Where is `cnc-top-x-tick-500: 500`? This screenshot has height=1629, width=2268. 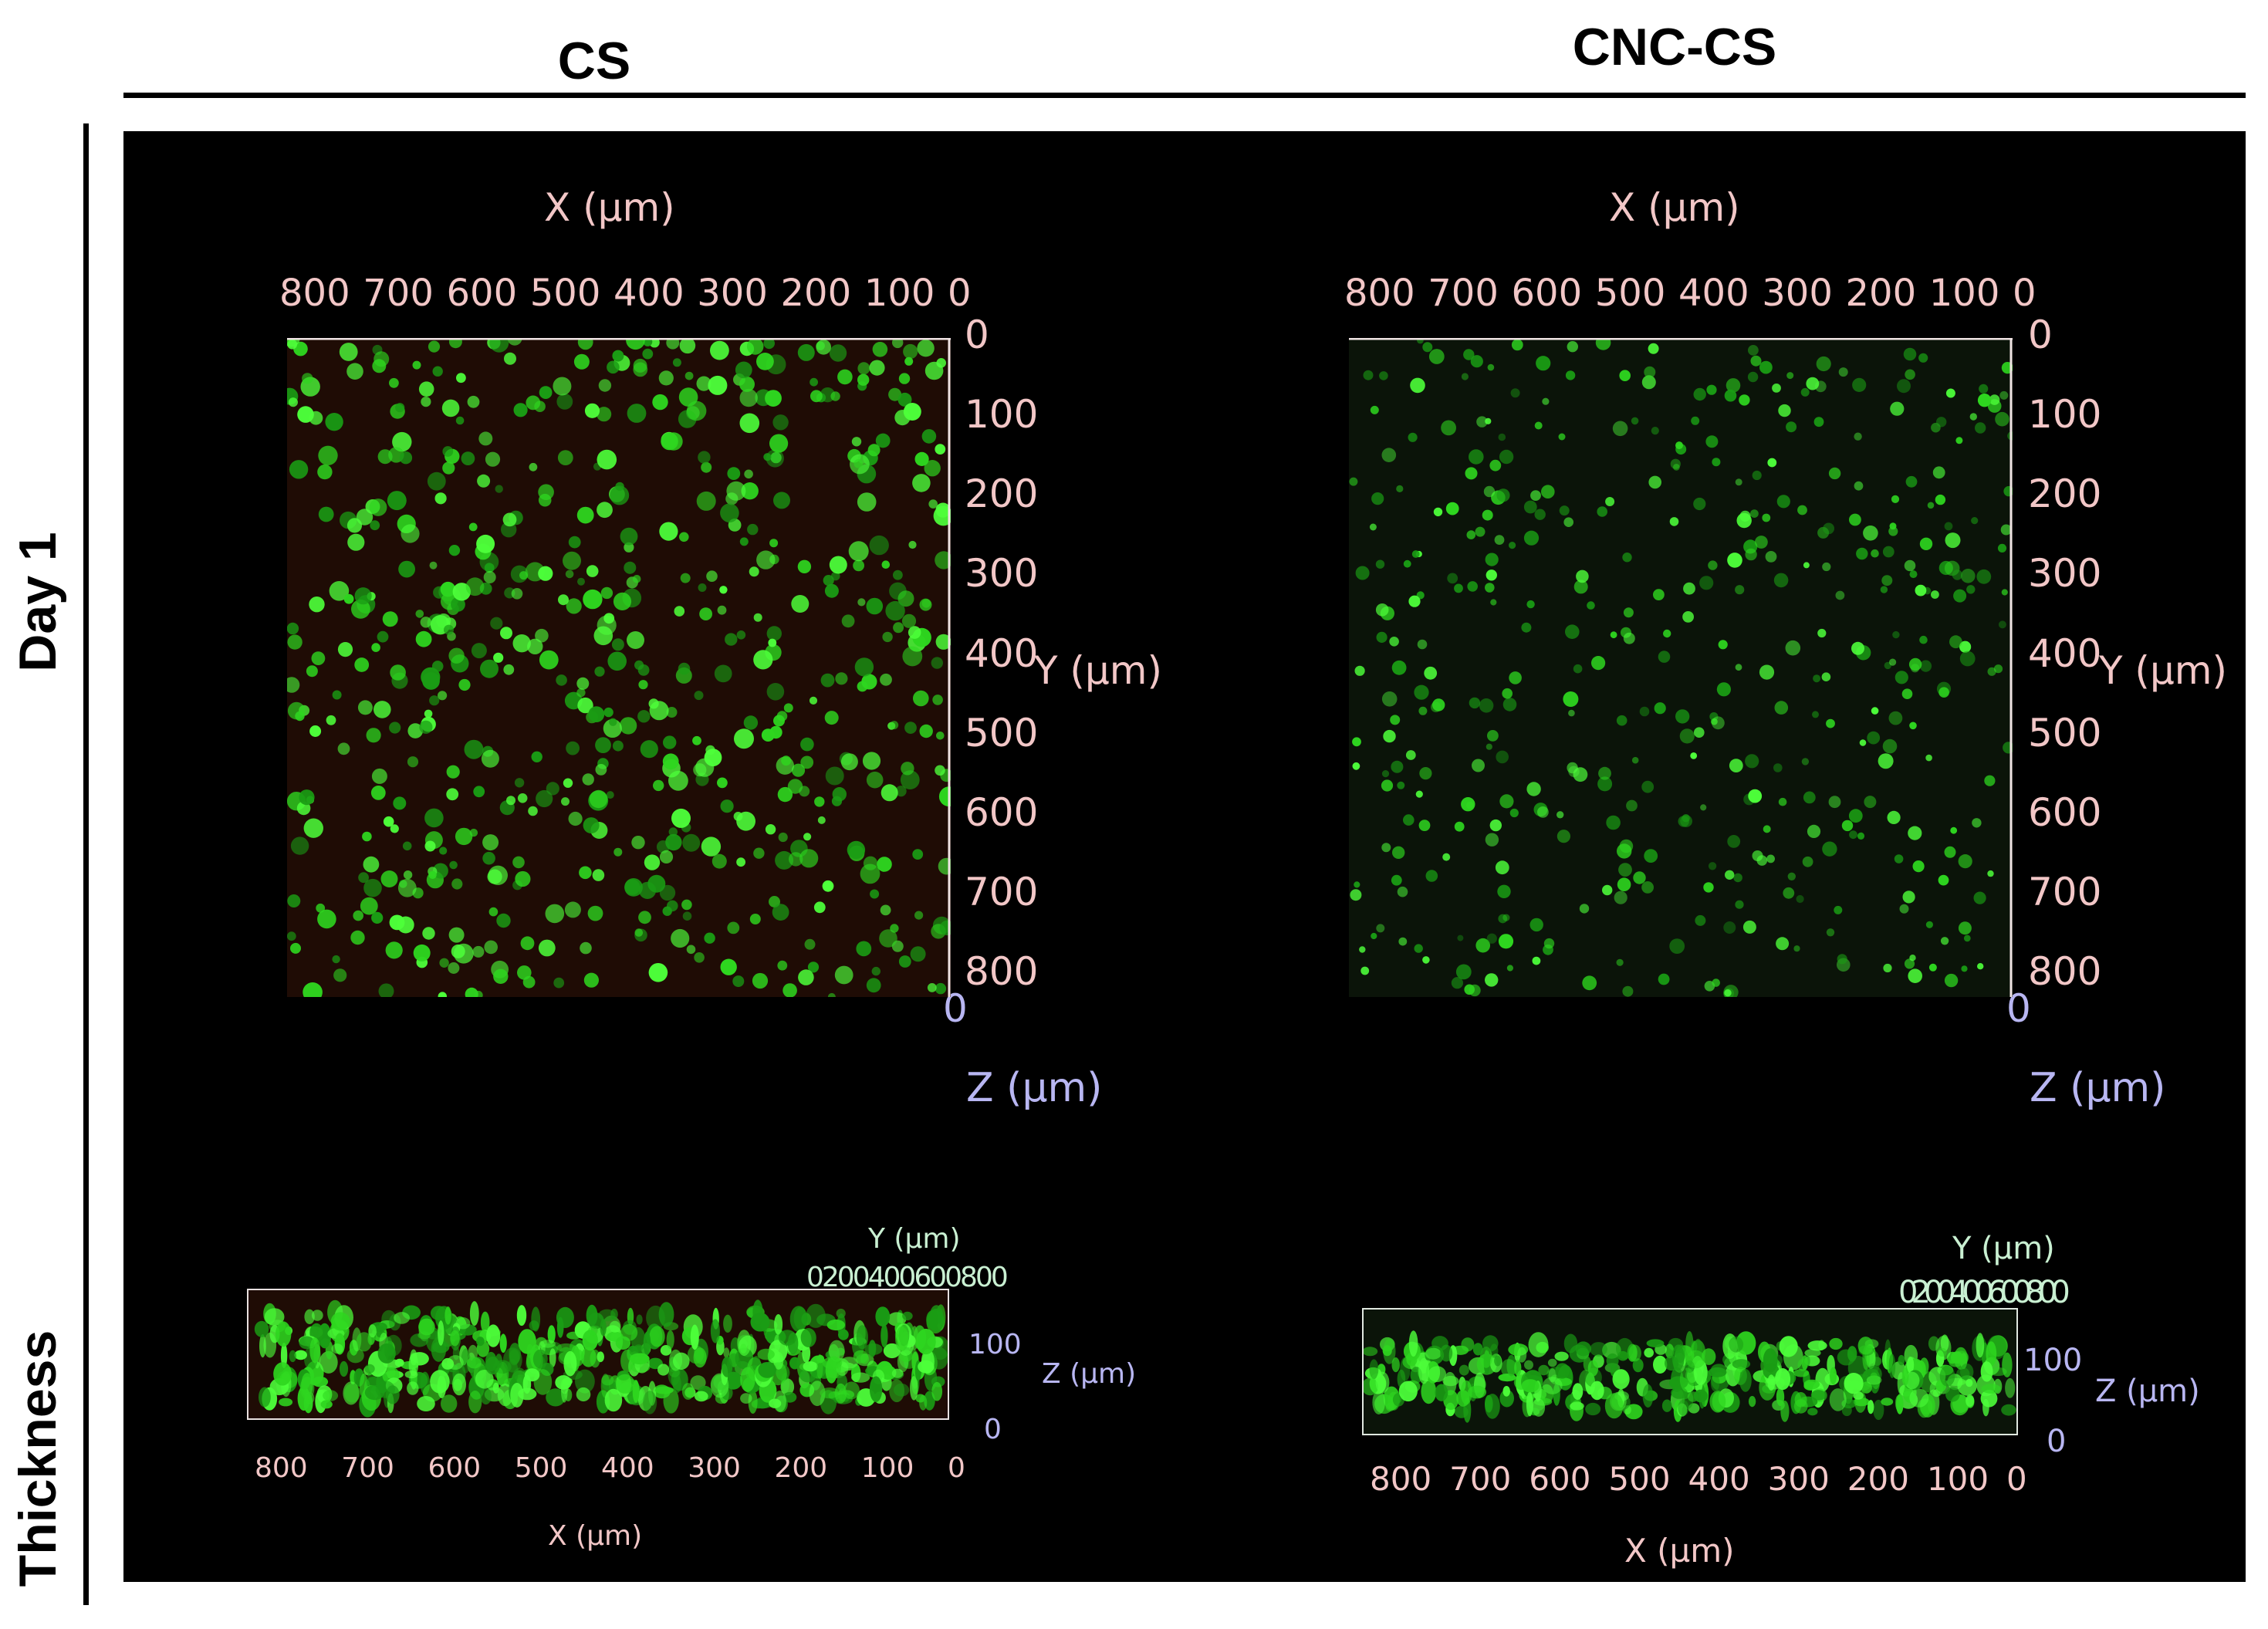
cnc-top-x-tick-500: 500 is located at coordinates (1630, 293).